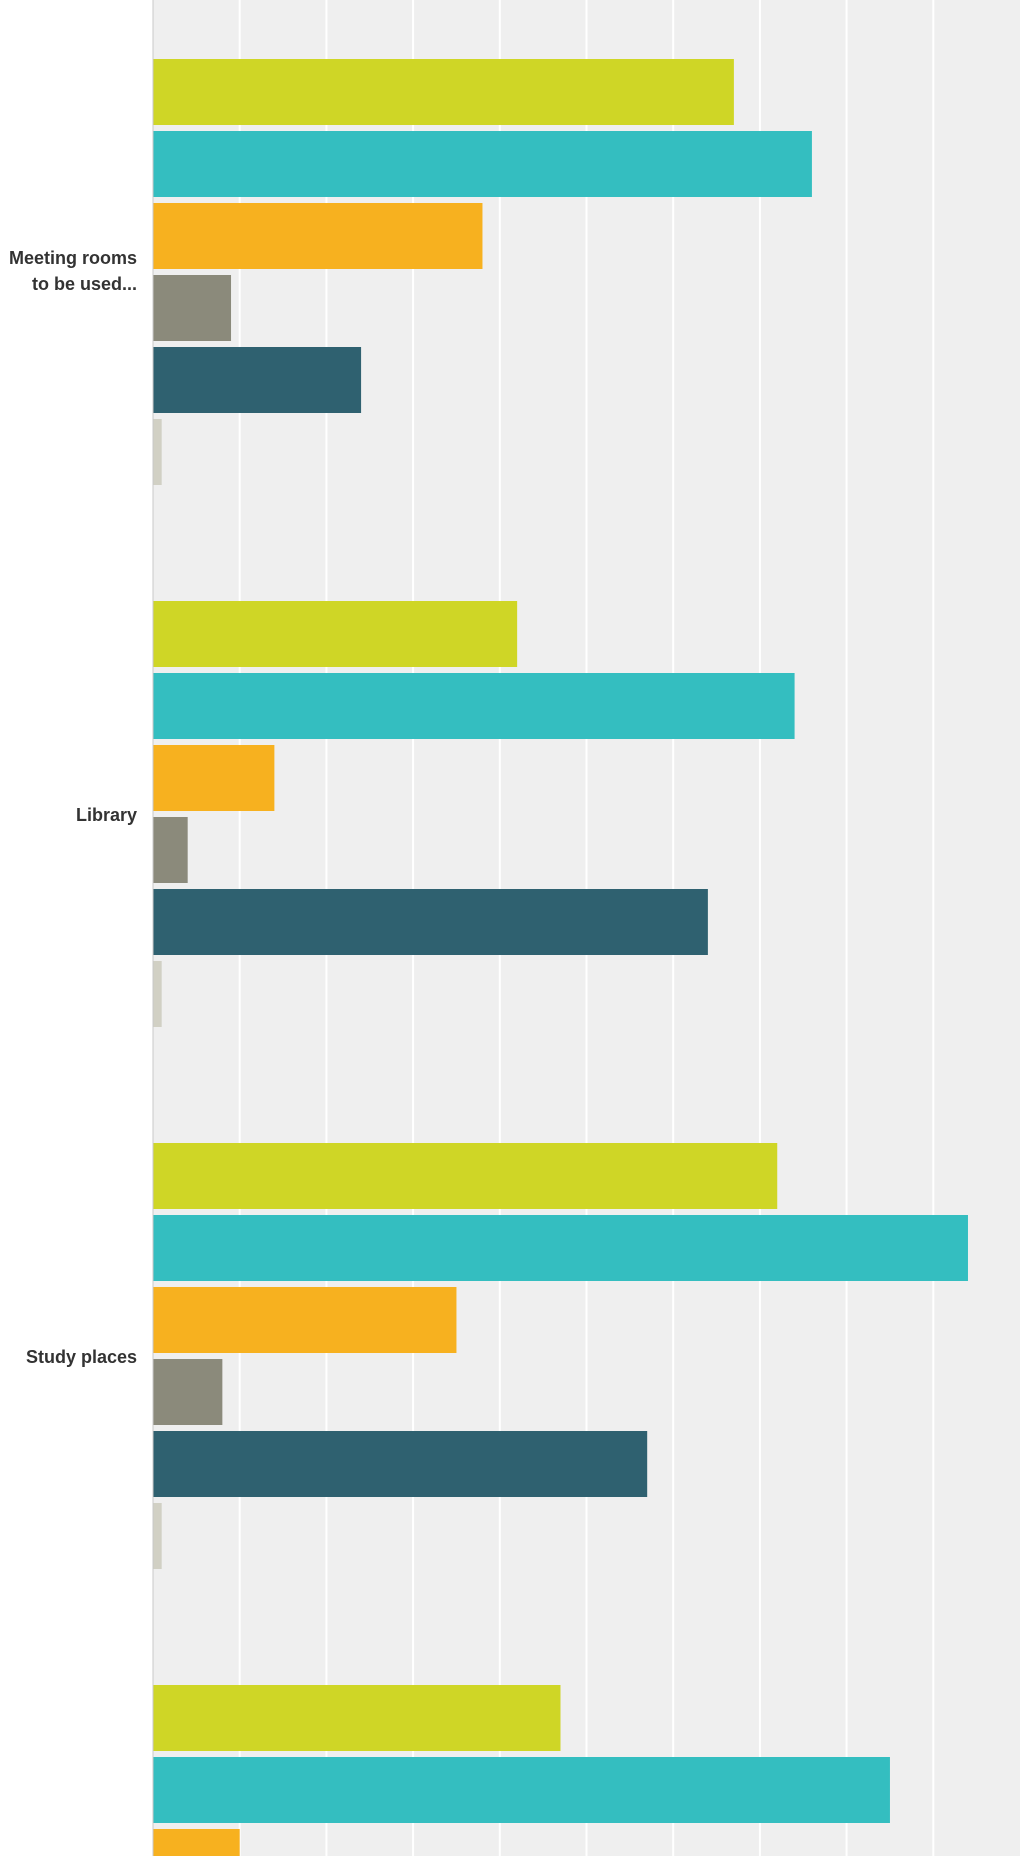 The image size is (1020, 1856). I want to click on category-label-study-places: Study places, so click(68, 1357).